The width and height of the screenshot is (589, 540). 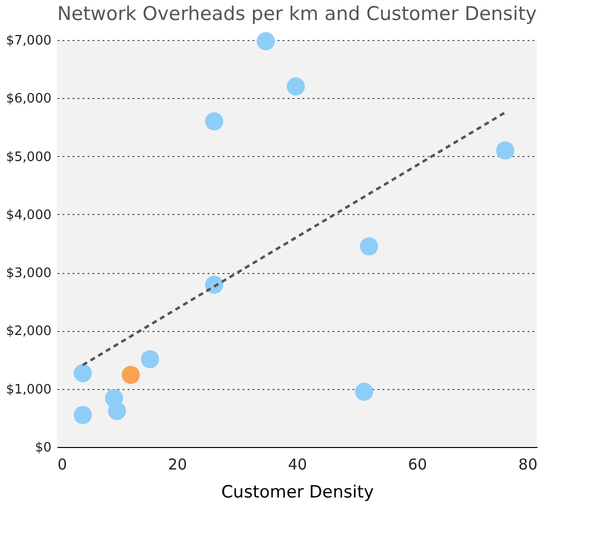 I want to click on y-tick-label: $4,000, so click(x=29, y=215).